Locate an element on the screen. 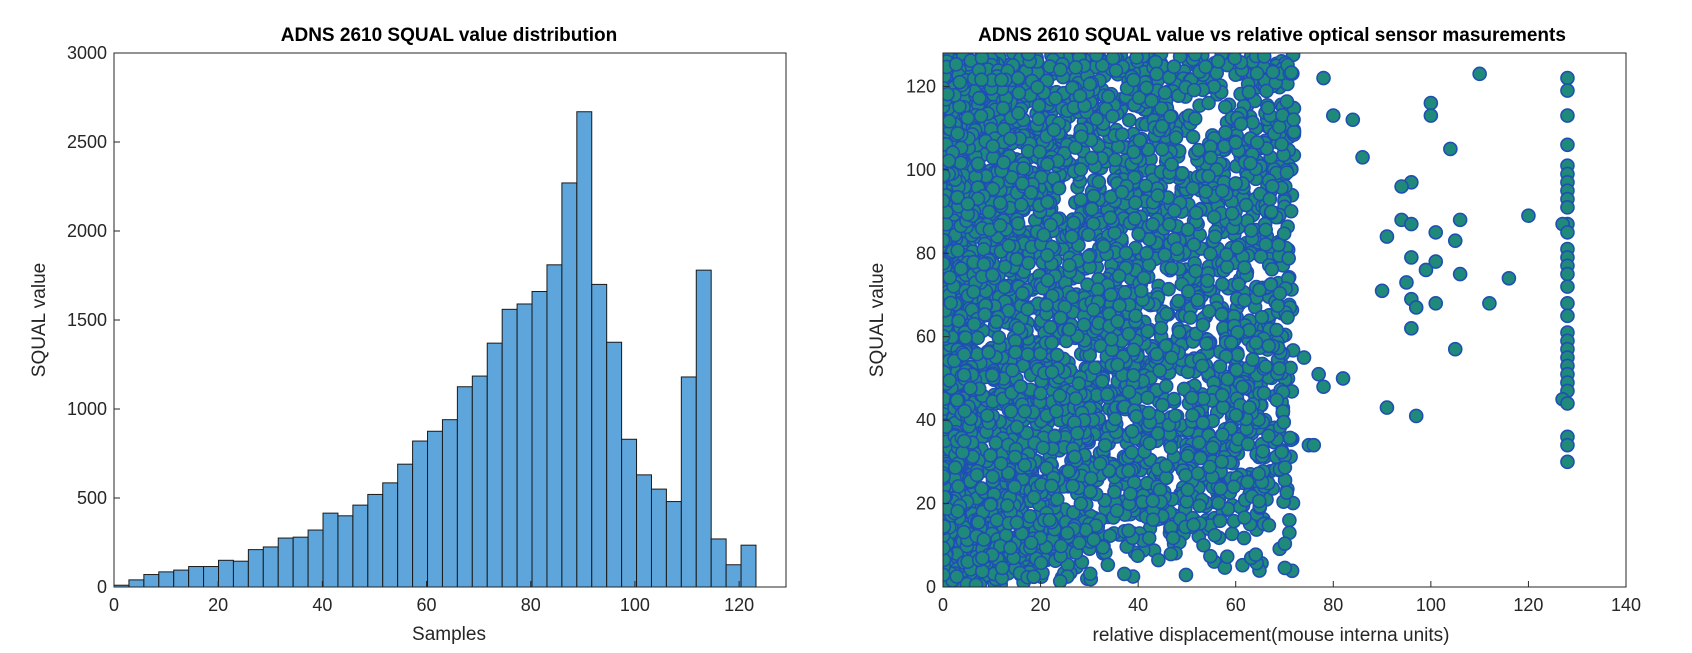  y-tick-label: 0 is located at coordinates (102, 587).